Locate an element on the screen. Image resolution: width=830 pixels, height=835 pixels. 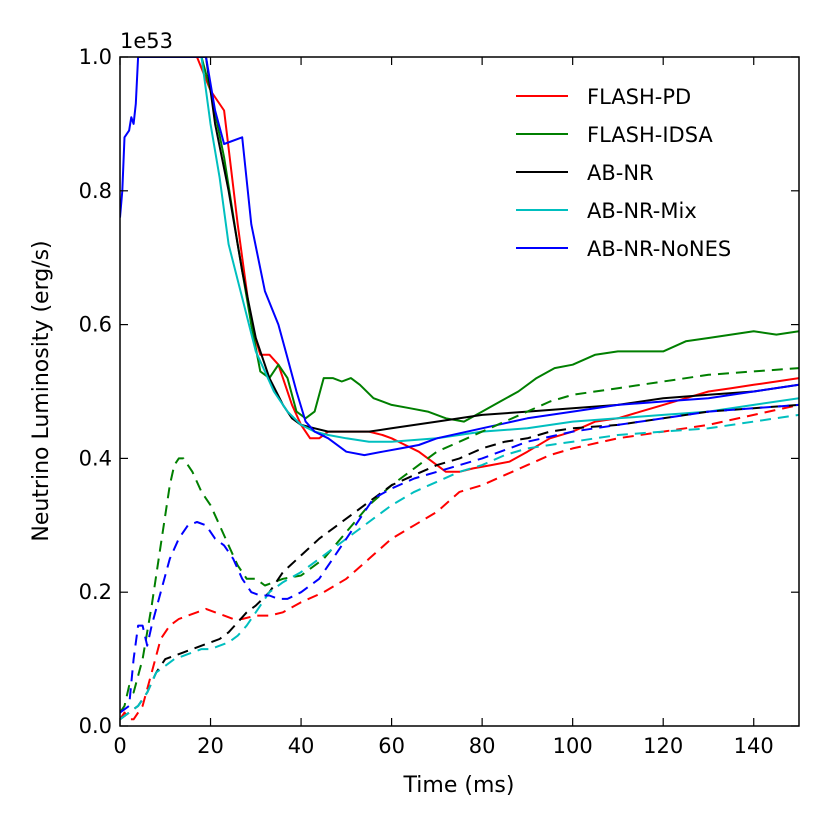
y-tick-label: 0.4 is located at coordinates (95, 458).